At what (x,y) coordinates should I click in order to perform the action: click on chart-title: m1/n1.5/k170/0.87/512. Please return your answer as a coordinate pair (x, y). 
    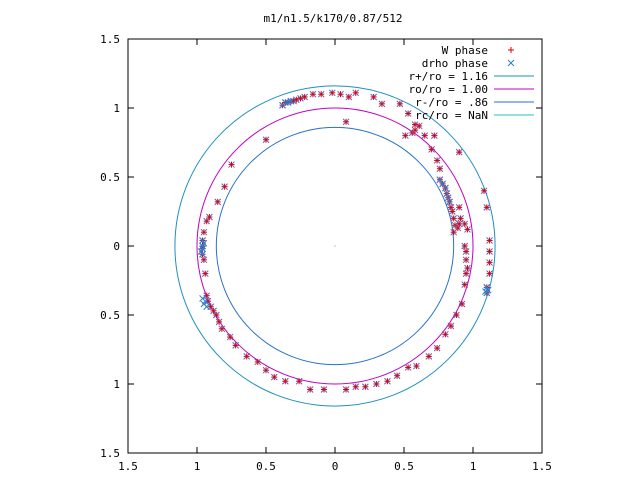
    Looking at the image, I should click on (332, 18).